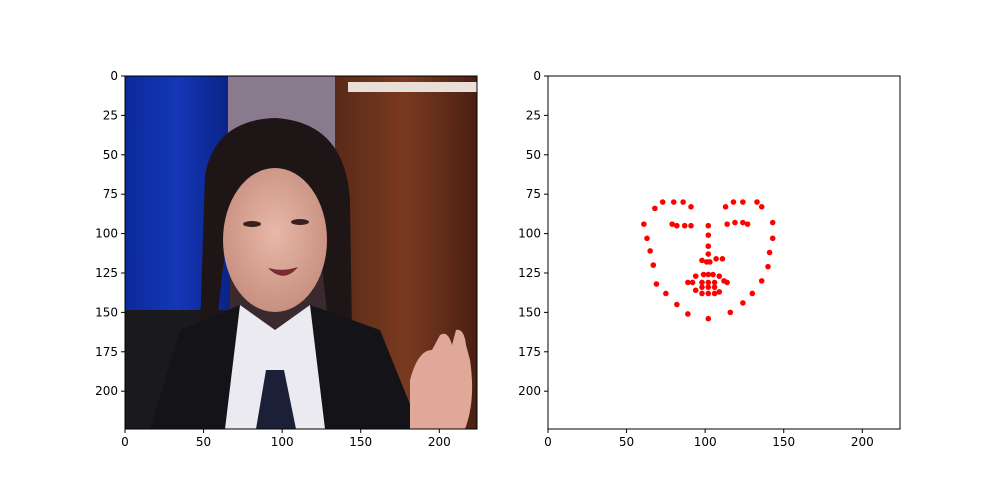 Image resolution: width=1000 pixels, height=500 pixels. Describe the element at coordinates (106, 391) in the screenshot. I see `photo-ytick-label: 200` at that location.